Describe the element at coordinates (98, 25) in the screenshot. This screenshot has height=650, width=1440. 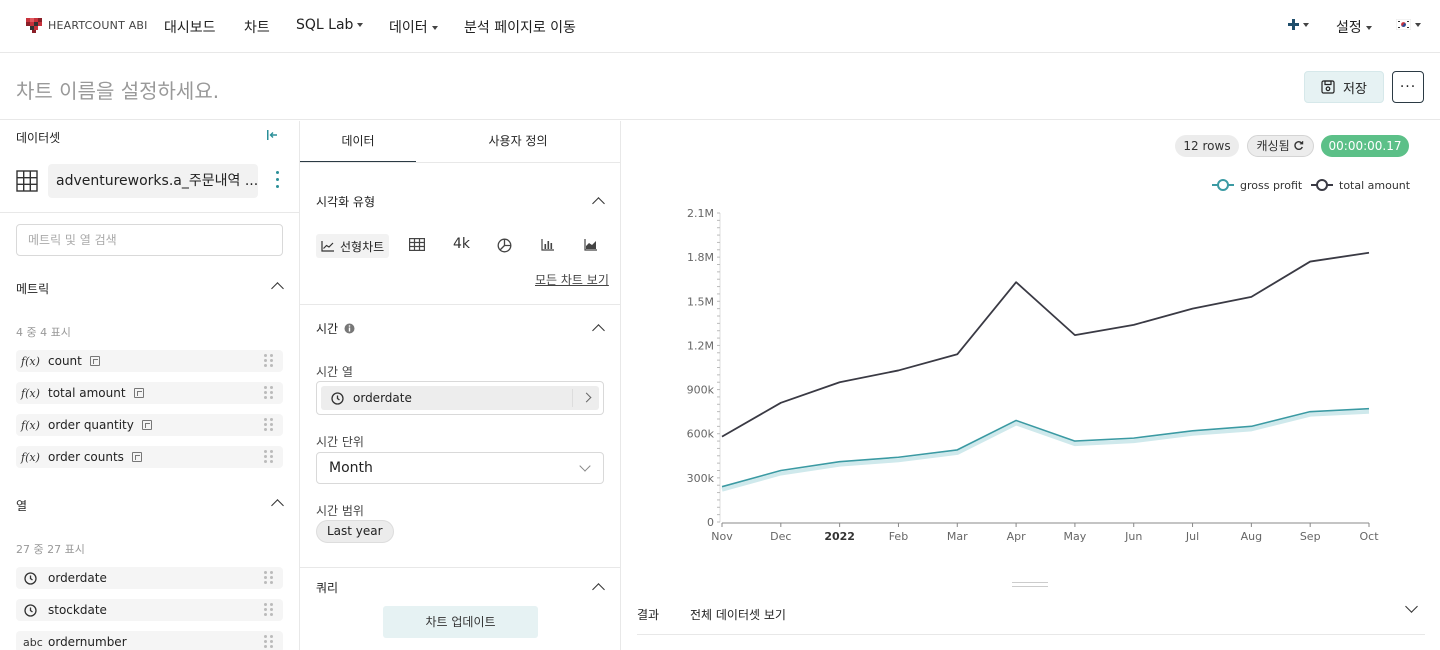
I see `brand-name: HEARTCOUNT ABI` at that location.